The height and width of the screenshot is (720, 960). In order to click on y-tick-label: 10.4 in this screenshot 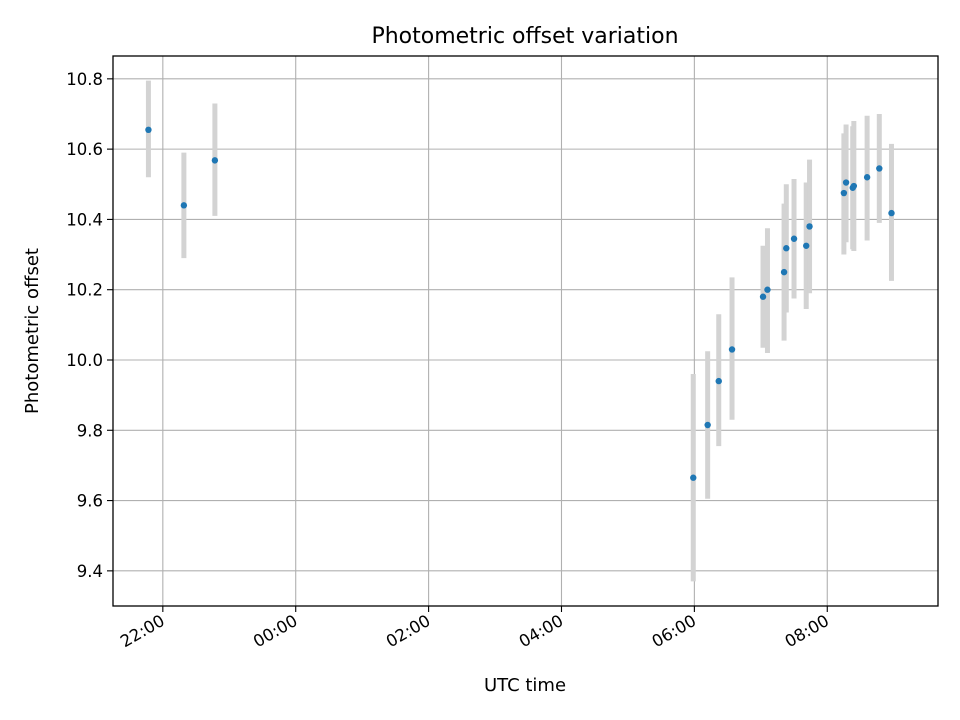, I will do `click(84, 219)`.